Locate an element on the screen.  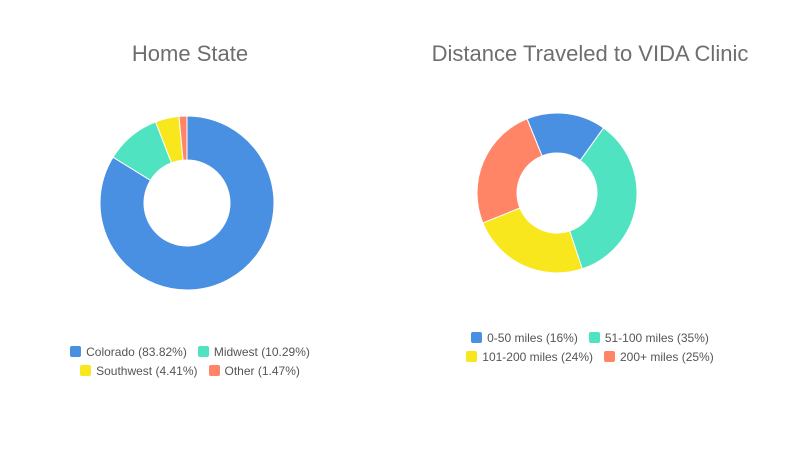
legend-item-51-100-miles: 51-100 miles (35%) is located at coordinates (648, 337).